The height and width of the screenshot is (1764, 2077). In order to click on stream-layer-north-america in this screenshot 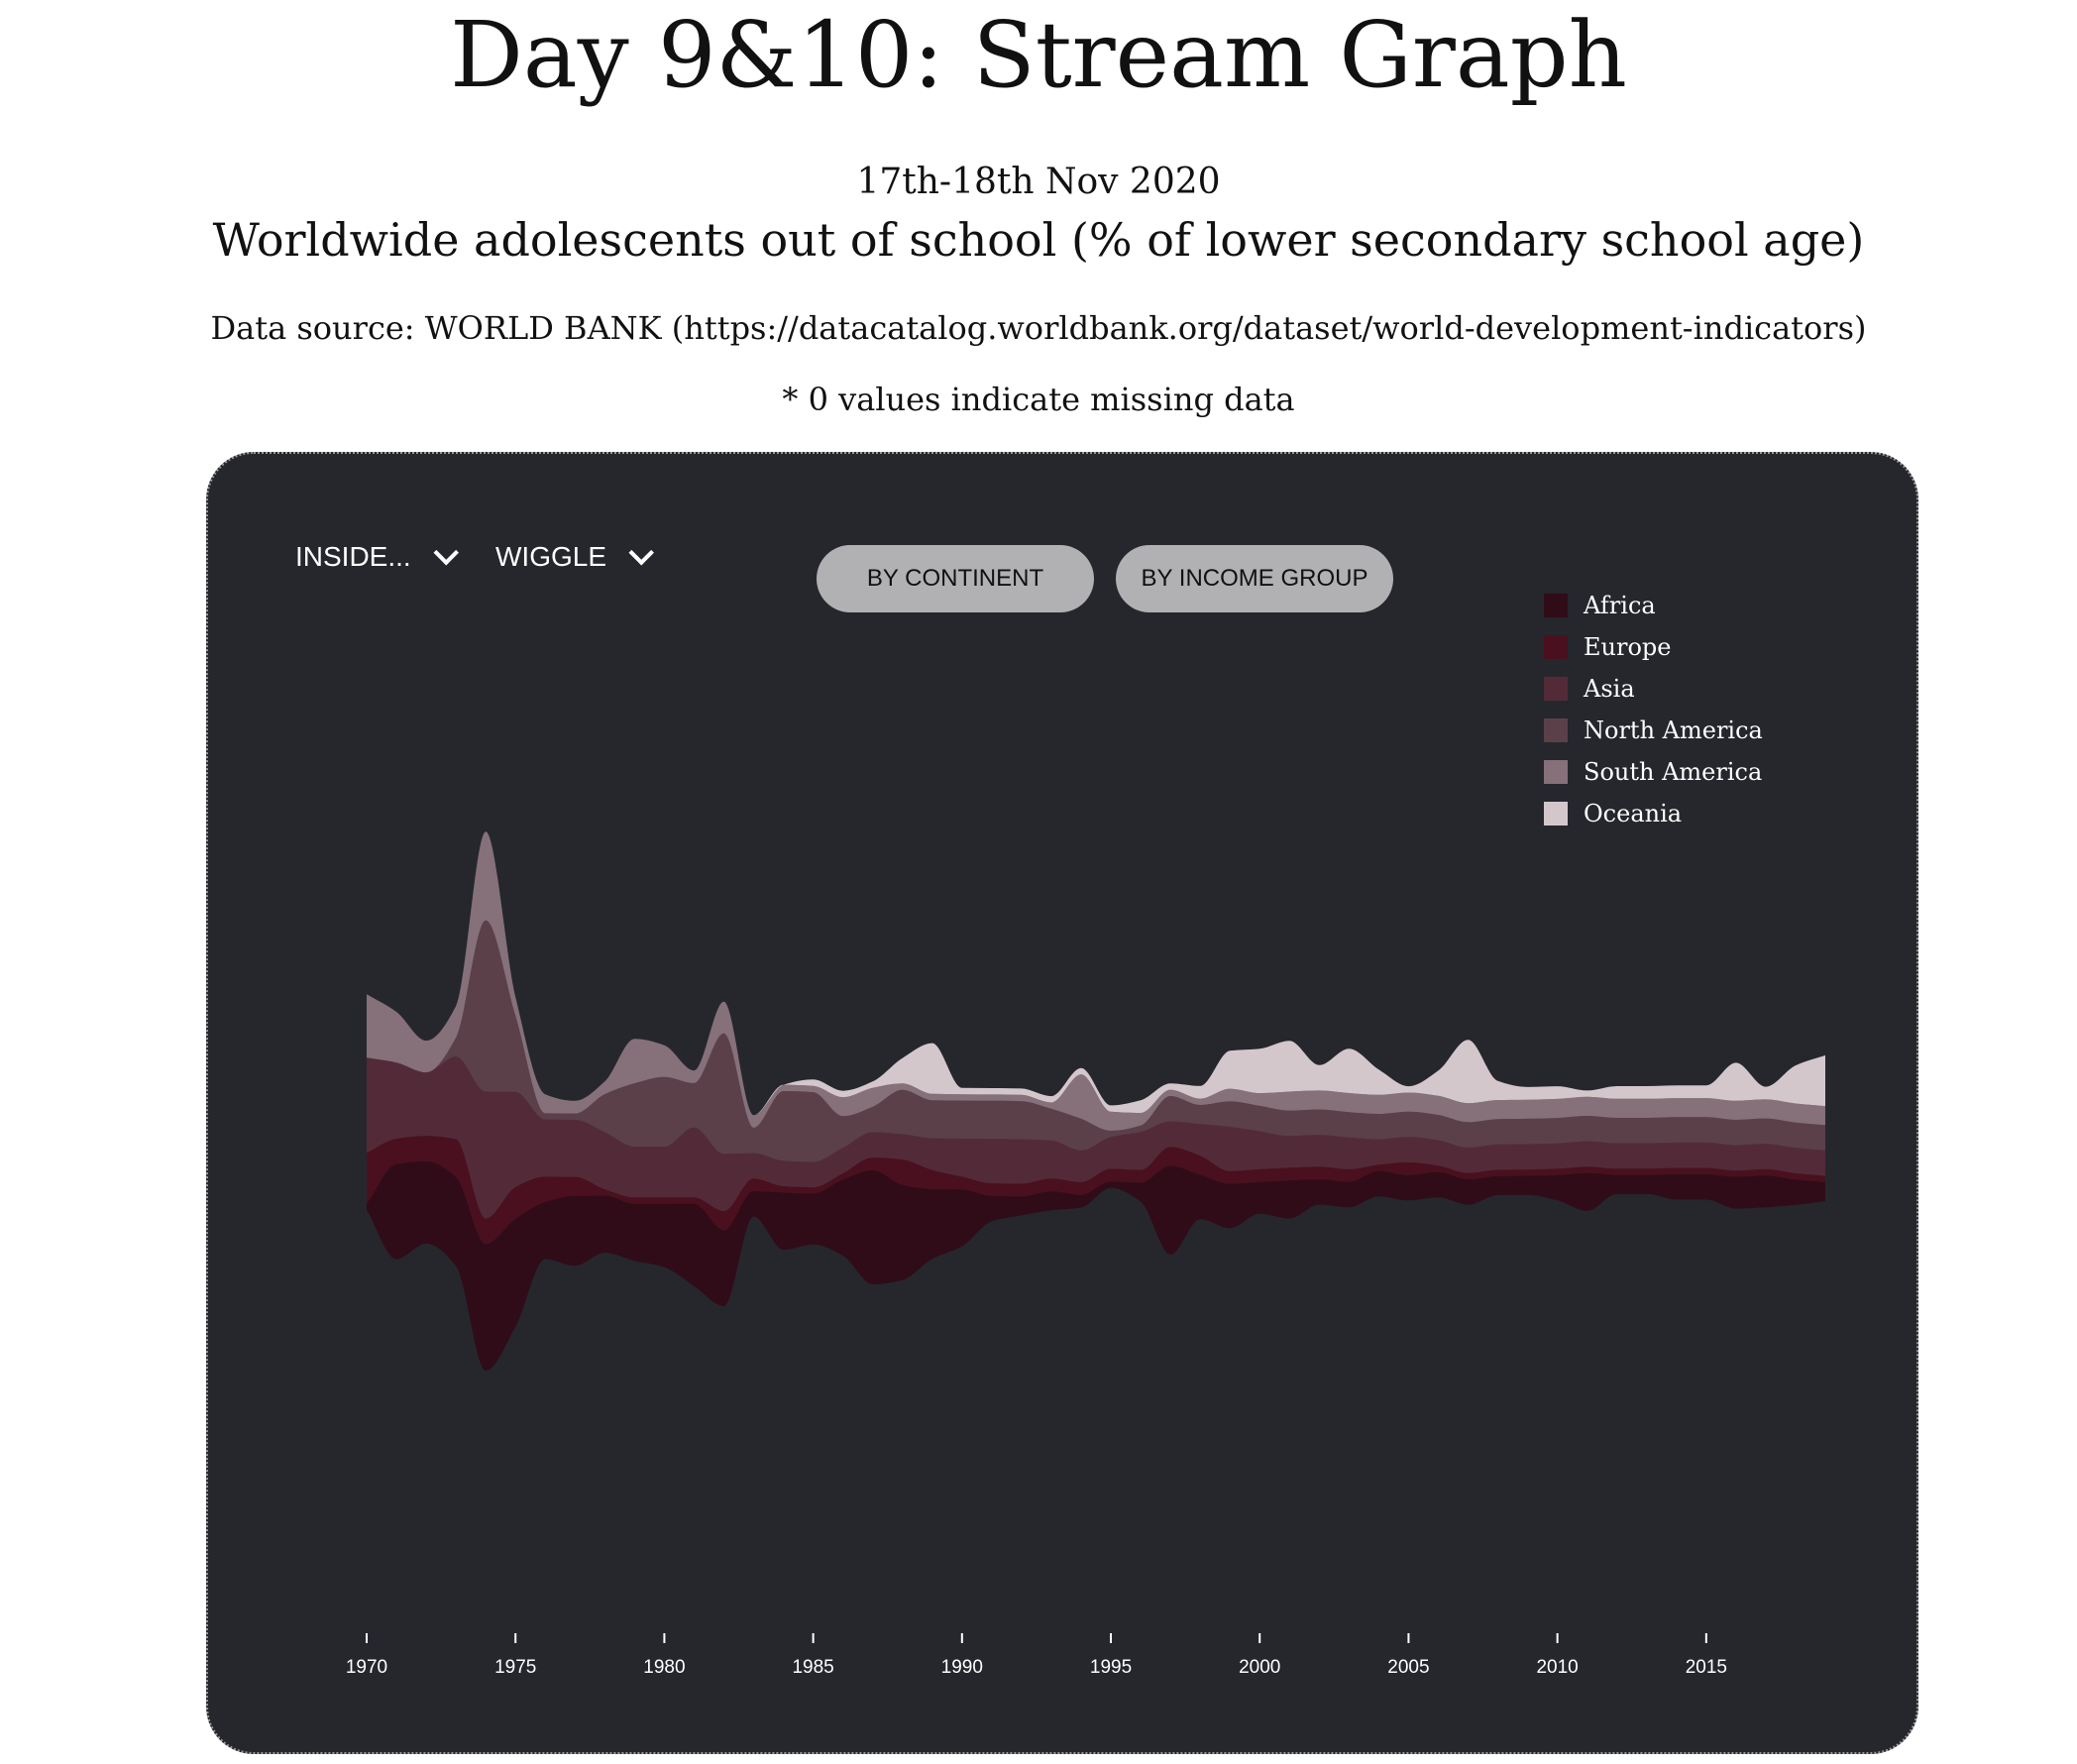, I will do `click(1096, 1041)`.